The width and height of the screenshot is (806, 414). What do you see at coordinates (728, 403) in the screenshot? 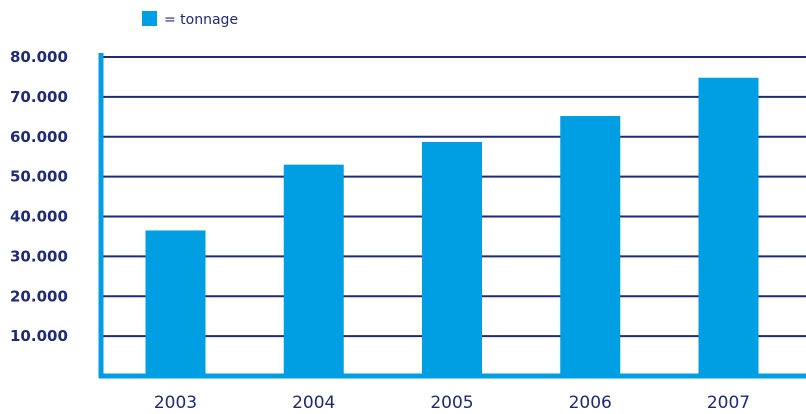
I see `x-tick-label: 2007` at bounding box center [728, 403].